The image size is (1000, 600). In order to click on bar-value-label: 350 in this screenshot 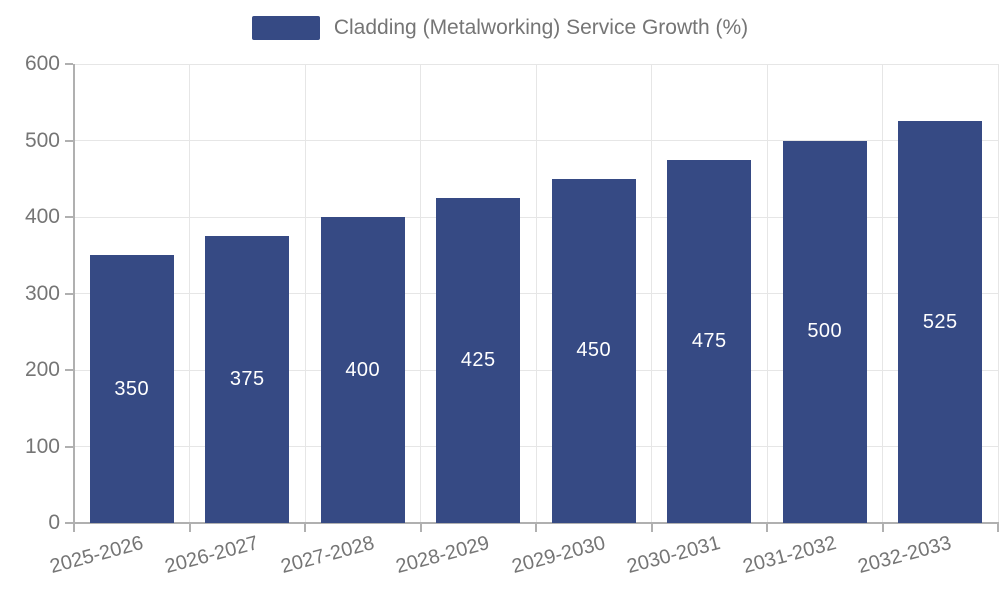, I will do `click(132, 388)`.